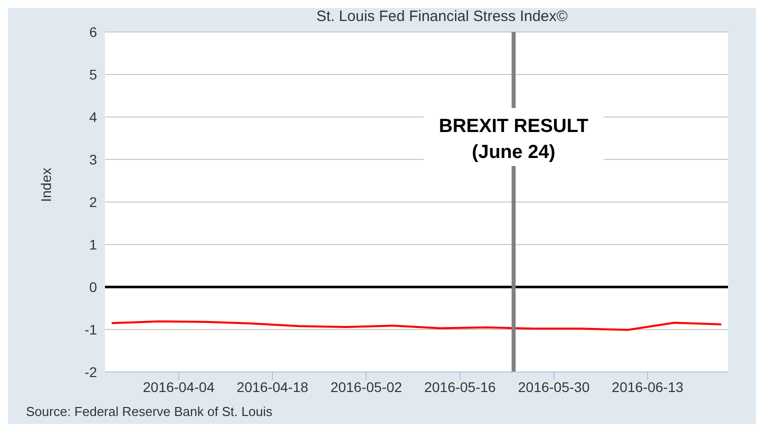  I want to click on y-tick-label: 4, so click(93, 116).